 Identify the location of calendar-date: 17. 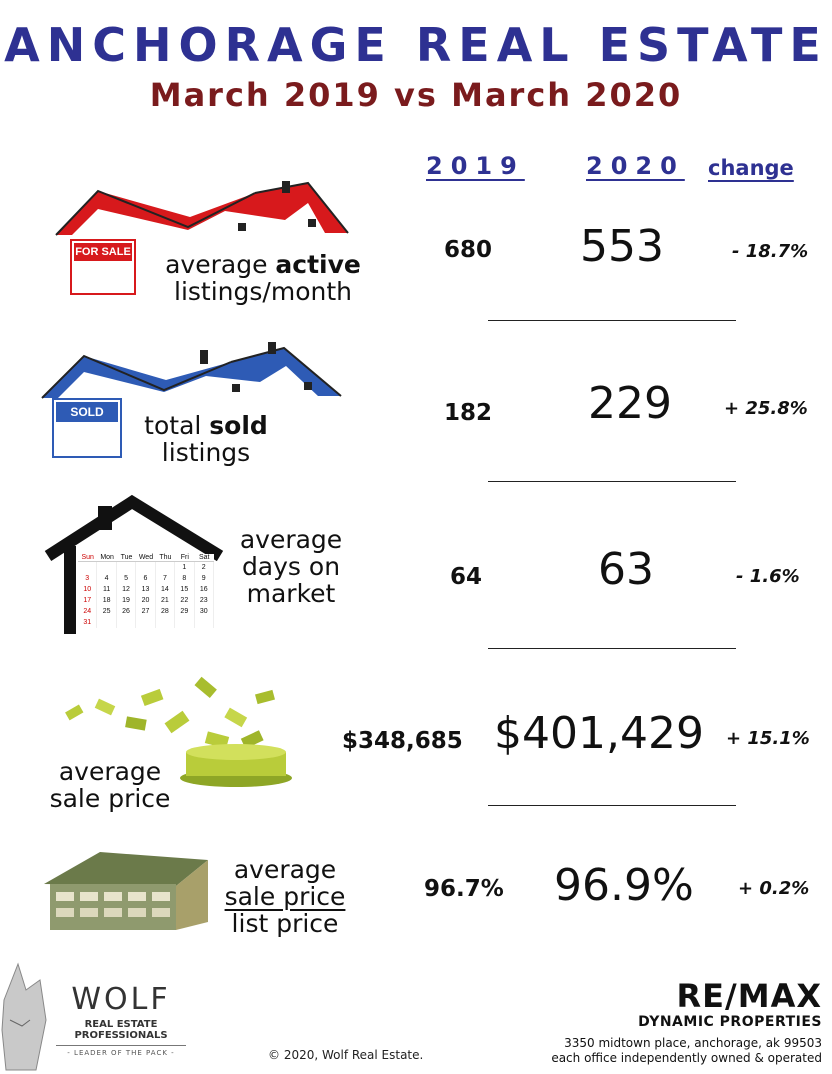
(88, 600).